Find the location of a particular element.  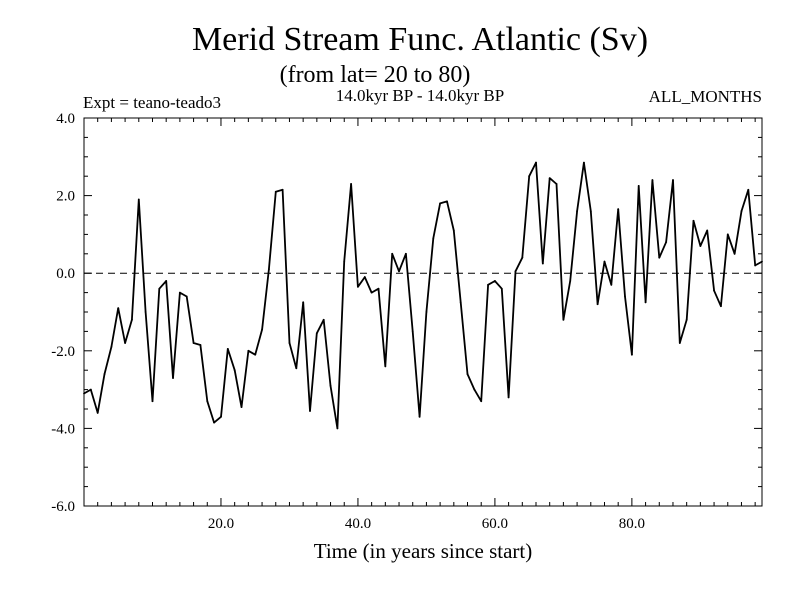

x-tick-label: 80.0 is located at coordinates (632, 524).